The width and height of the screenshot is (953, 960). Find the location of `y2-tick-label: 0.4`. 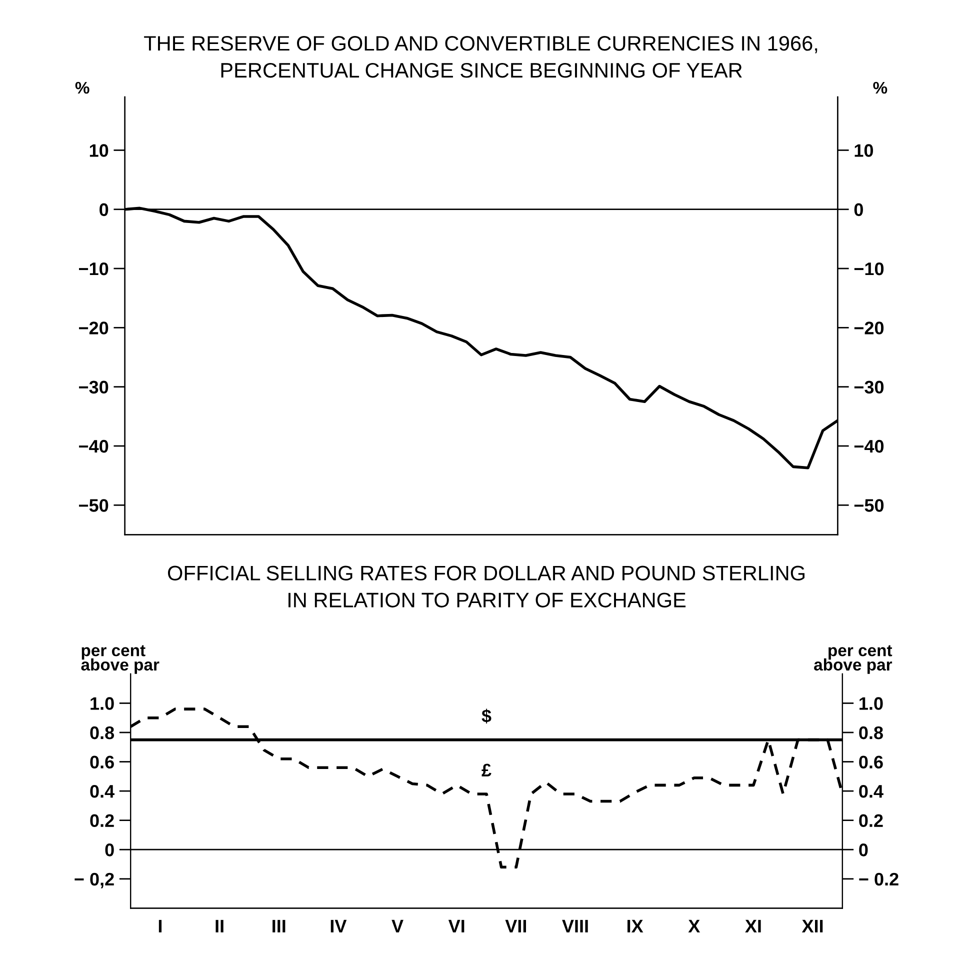

y2-tick-label: 0.4 is located at coordinates (871, 791).